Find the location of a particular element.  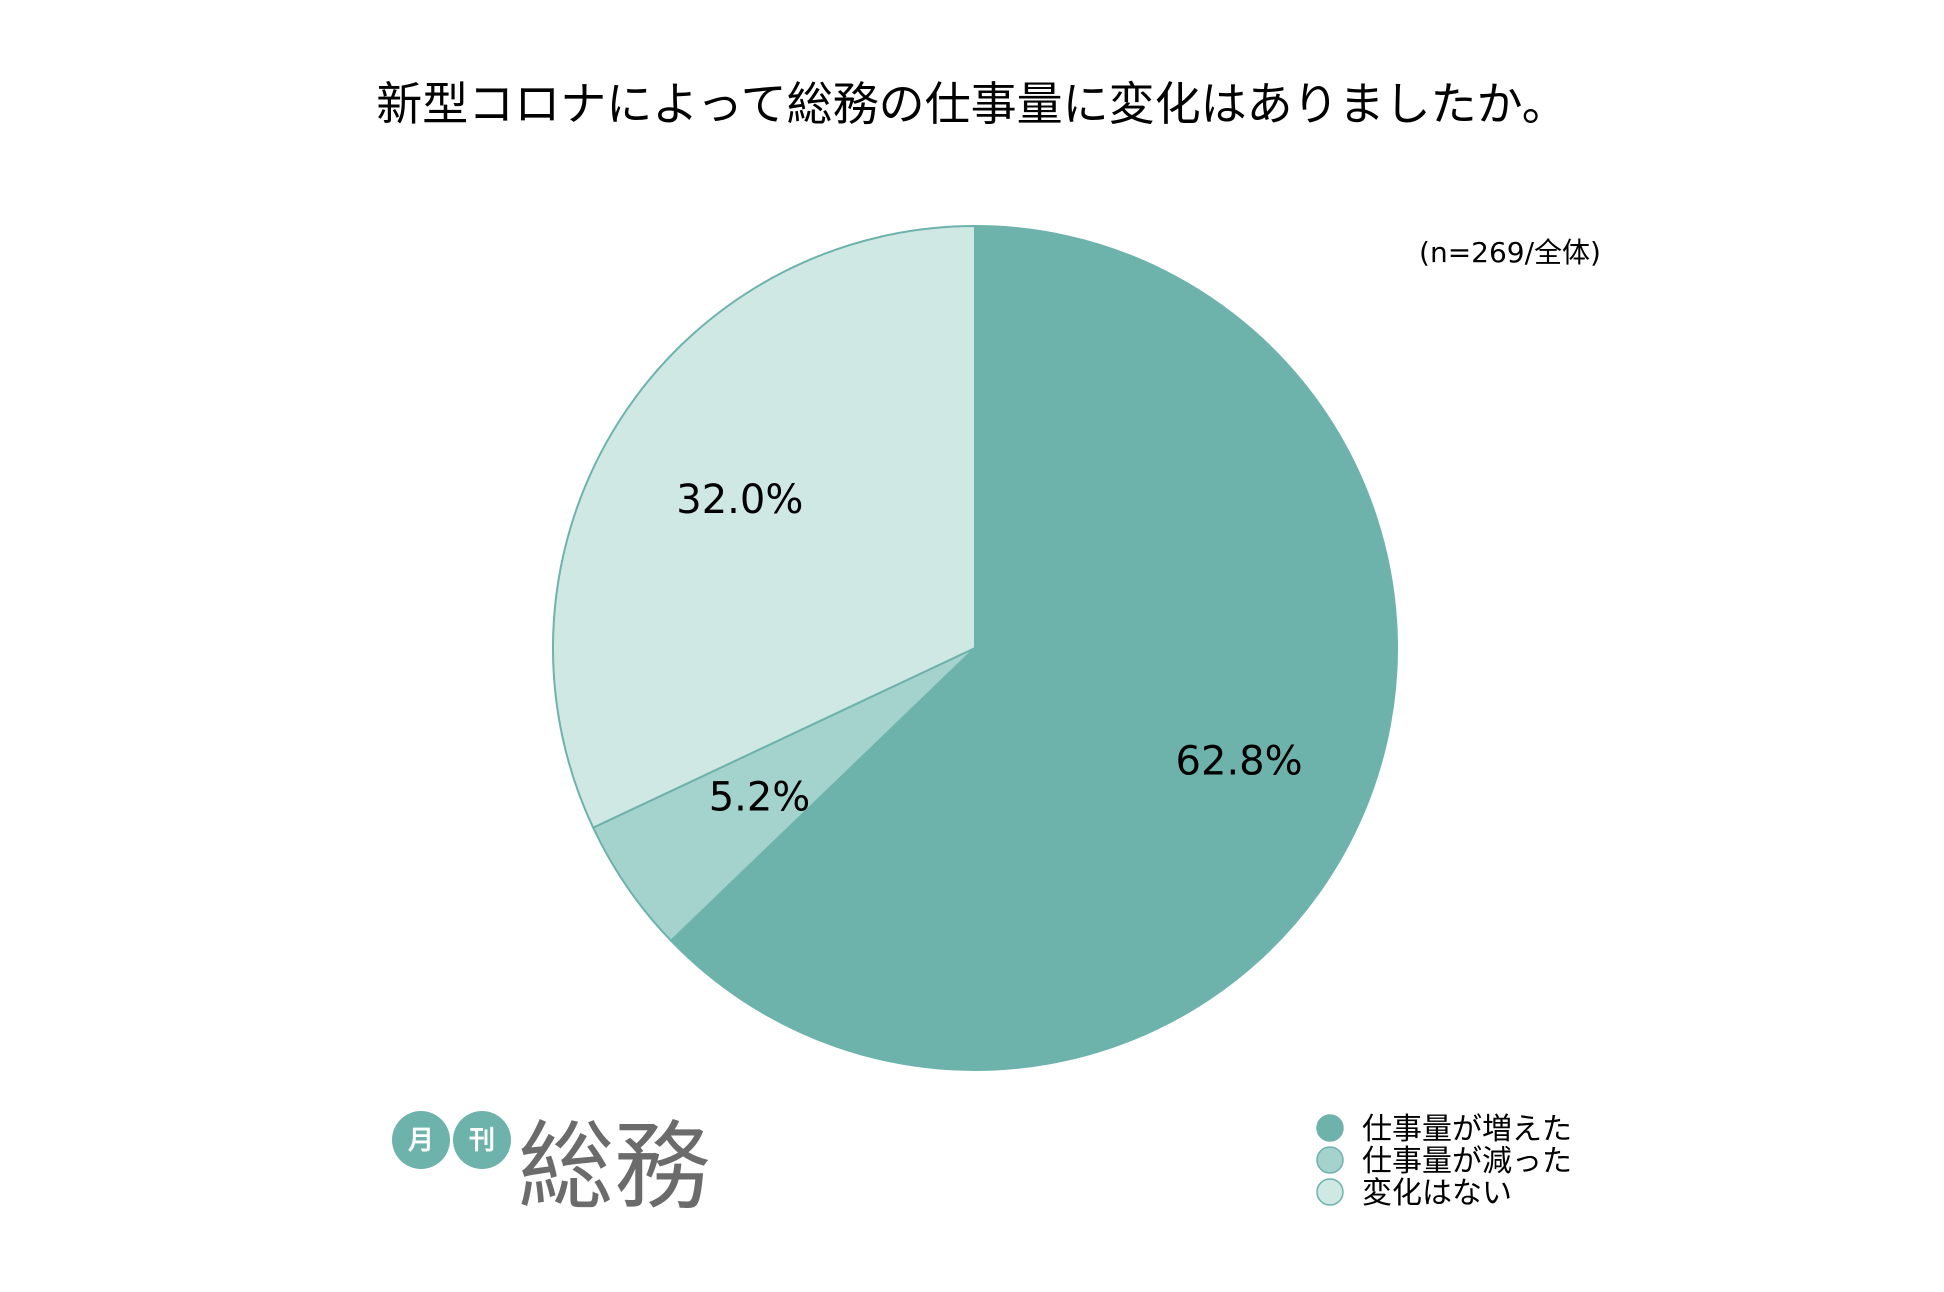

chart-title: 新型コロナによって総務の仕事量に変化はありましたか。 is located at coordinates (971, 104).